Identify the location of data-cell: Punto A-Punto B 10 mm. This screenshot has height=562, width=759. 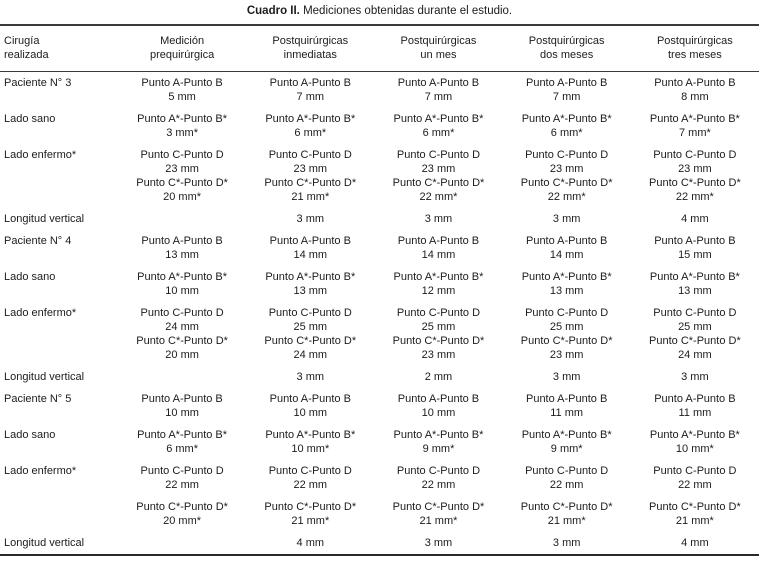
(182, 406).